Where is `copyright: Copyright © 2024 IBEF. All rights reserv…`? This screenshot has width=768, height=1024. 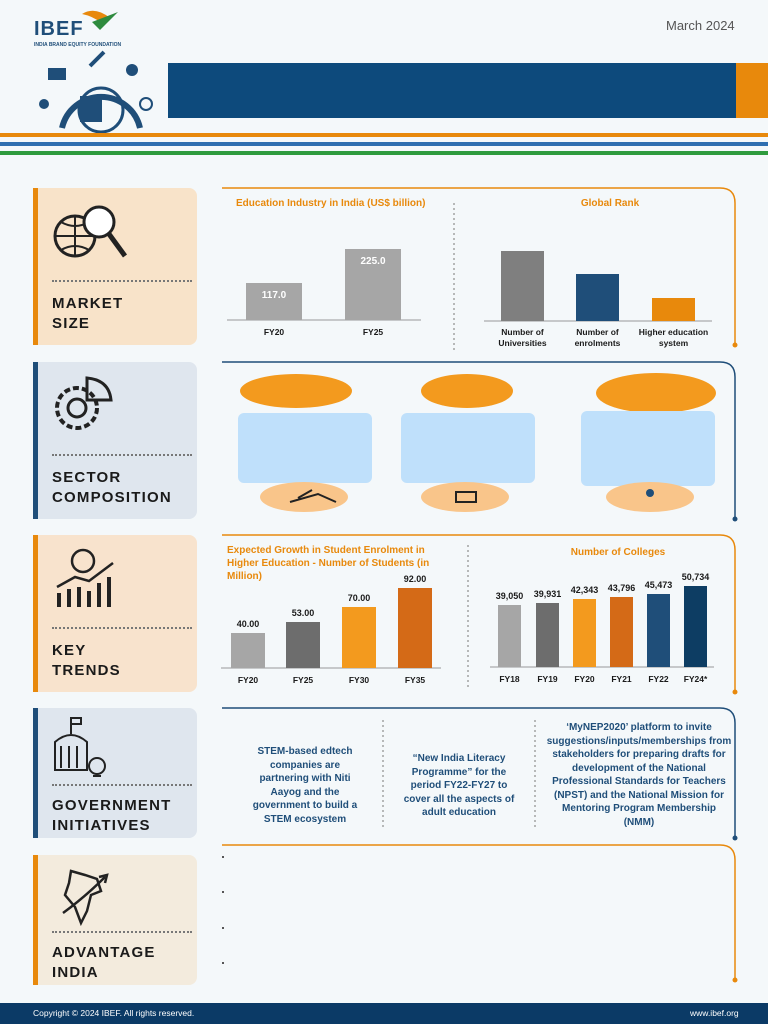 copyright: Copyright © 2024 IBEF. All rights reserv… is located at coordinates (114, 1013).